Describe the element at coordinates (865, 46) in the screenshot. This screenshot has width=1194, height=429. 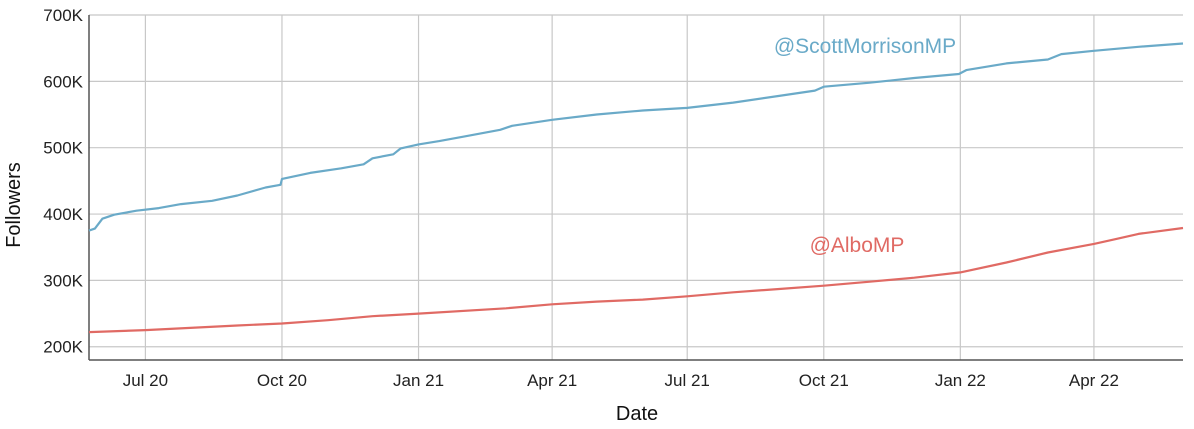
I see `series-label: @ScottMorrisonMP` at that location.